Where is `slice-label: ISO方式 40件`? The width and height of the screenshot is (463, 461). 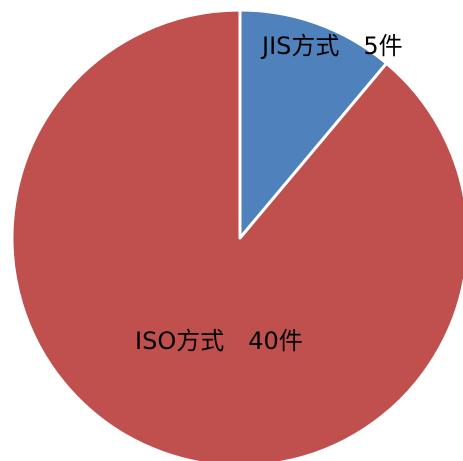
slice-label: ISO方式 40件 is located at coordinates (219, 341).